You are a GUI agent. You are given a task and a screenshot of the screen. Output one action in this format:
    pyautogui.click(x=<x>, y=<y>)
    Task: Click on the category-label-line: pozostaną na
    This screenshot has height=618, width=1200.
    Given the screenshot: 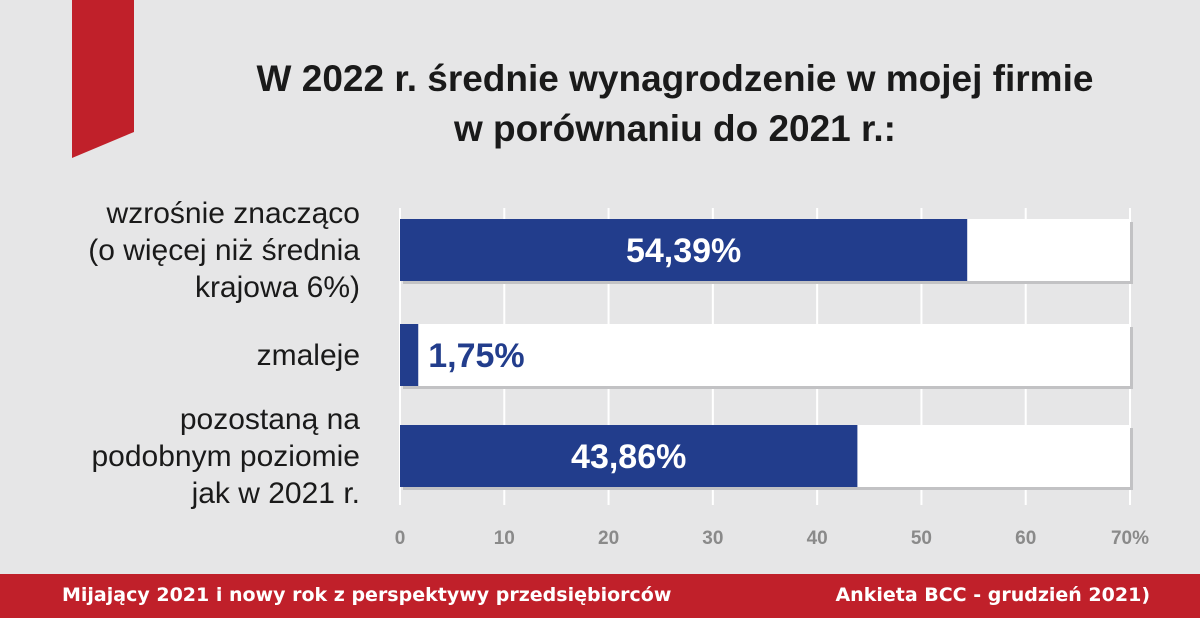 What is the action you would take?
    pyautogui.click(x=269, y=419)
    